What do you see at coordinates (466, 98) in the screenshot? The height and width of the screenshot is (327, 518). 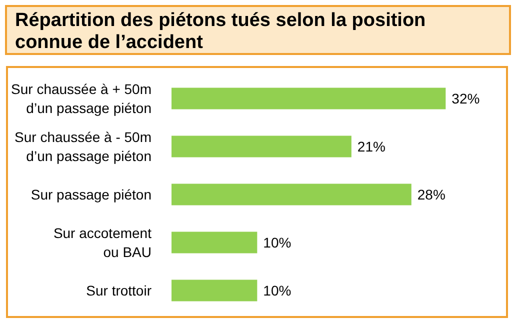 I see `data-label: 32%` at bounding box center [466, 98].